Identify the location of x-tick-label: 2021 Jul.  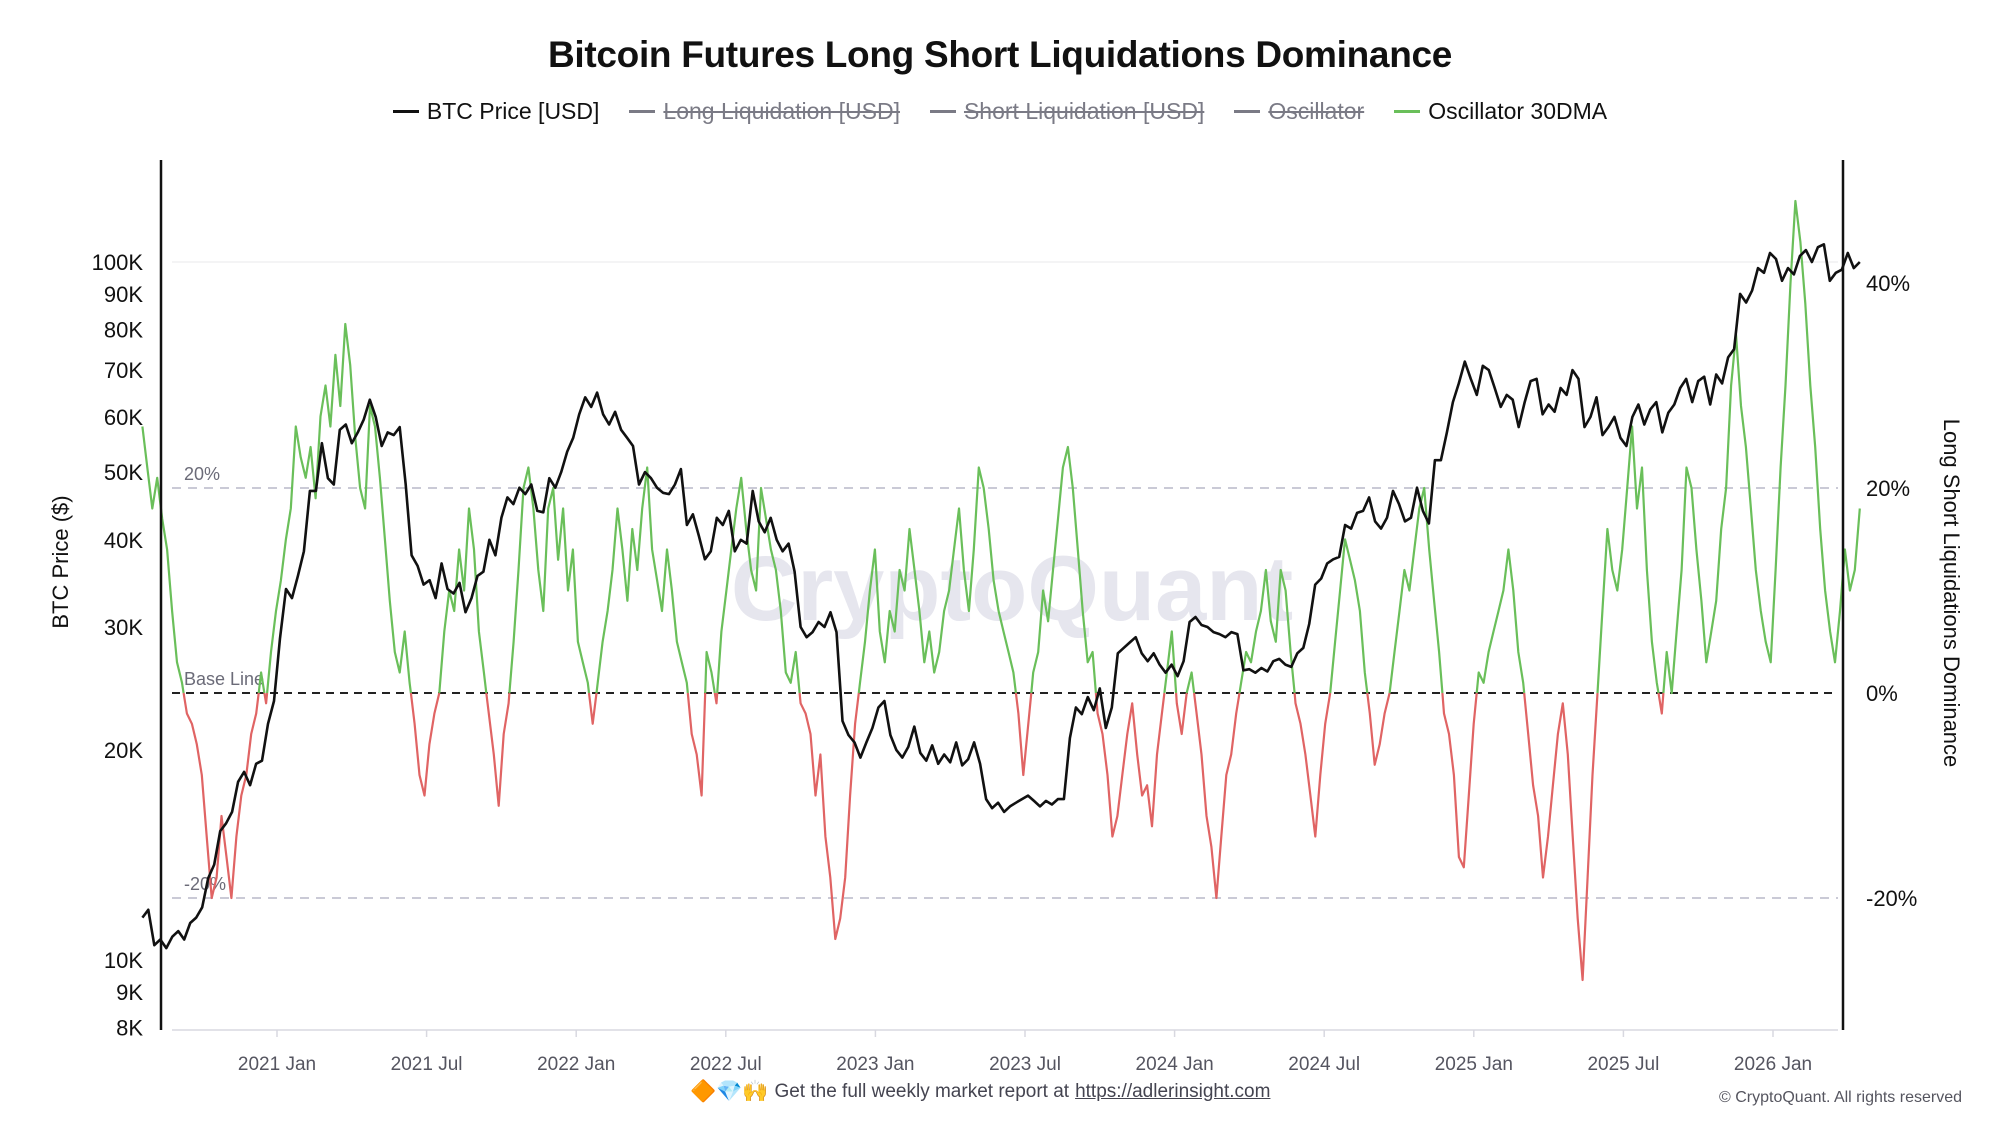
(427, 1064).